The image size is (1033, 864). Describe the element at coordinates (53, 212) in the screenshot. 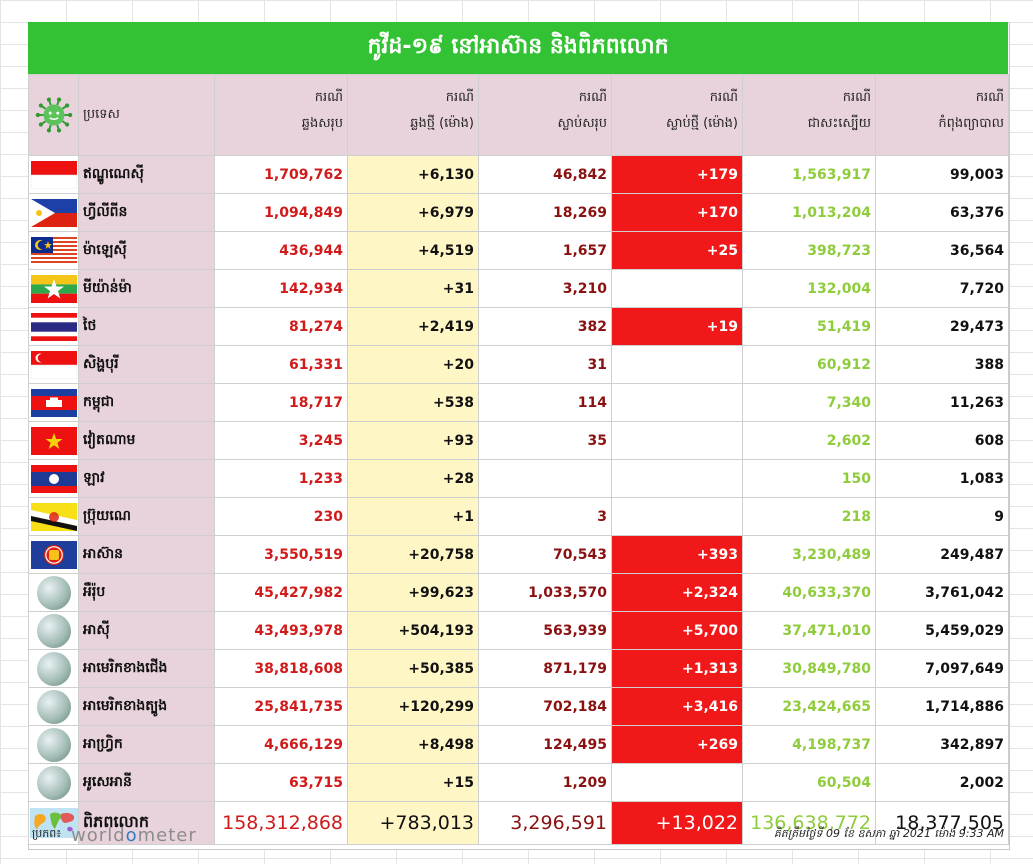

I see `philippines-flag-icon` at that location.